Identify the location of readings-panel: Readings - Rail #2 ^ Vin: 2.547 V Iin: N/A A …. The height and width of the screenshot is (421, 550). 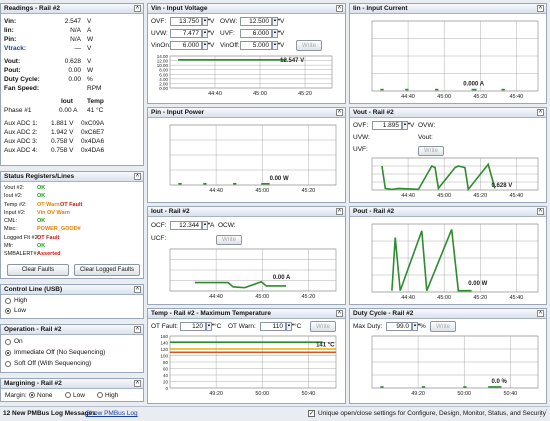
(72, 84).